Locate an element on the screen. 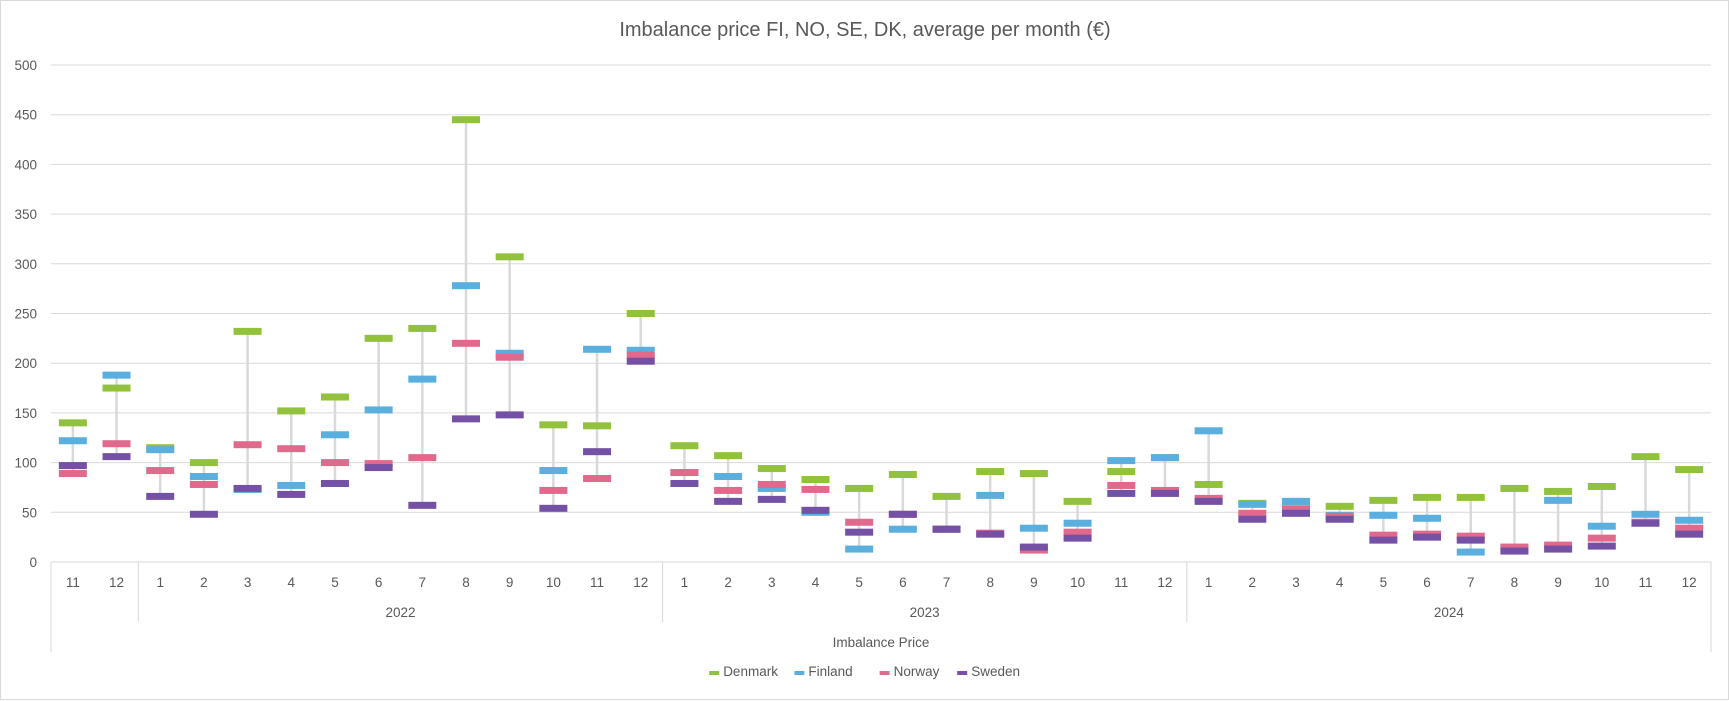  x-axis-title: Imbalance Price is located at coordinates (881, 642).